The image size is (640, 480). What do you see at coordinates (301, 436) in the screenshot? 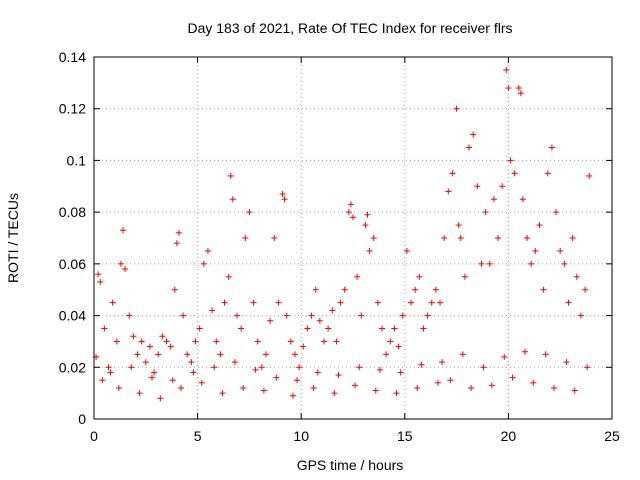
I see `x-tick-label: 10` at bounding box center [301, 436].